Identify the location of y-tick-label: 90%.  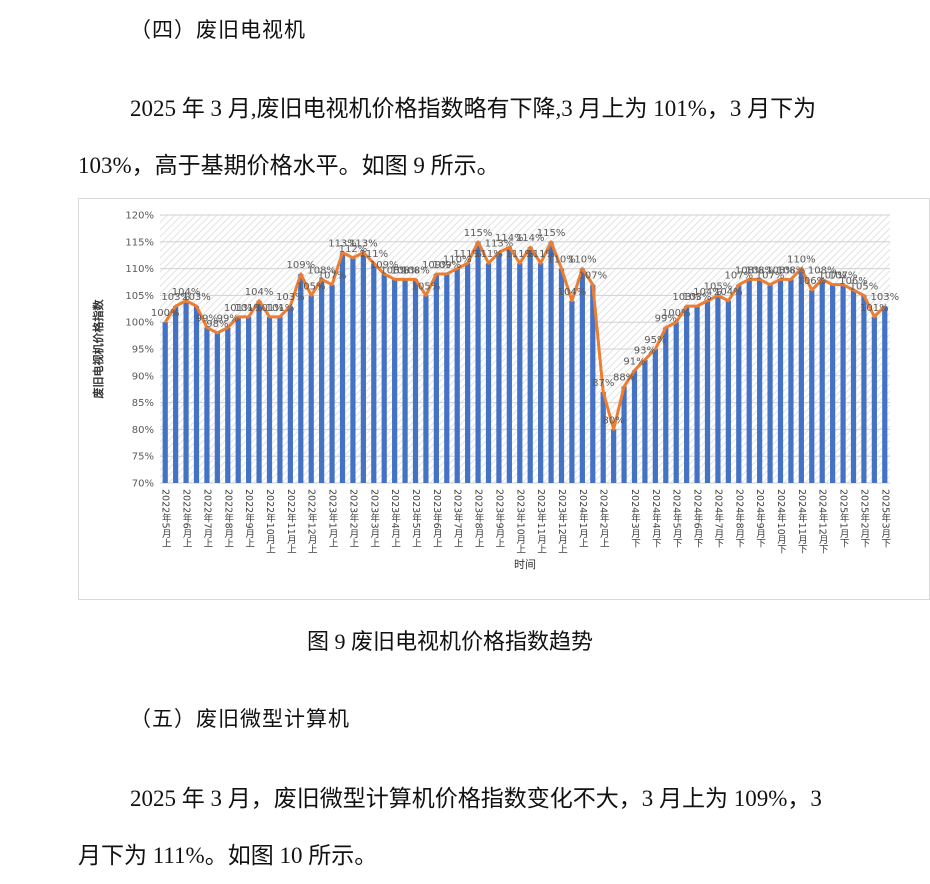
(143, 376).